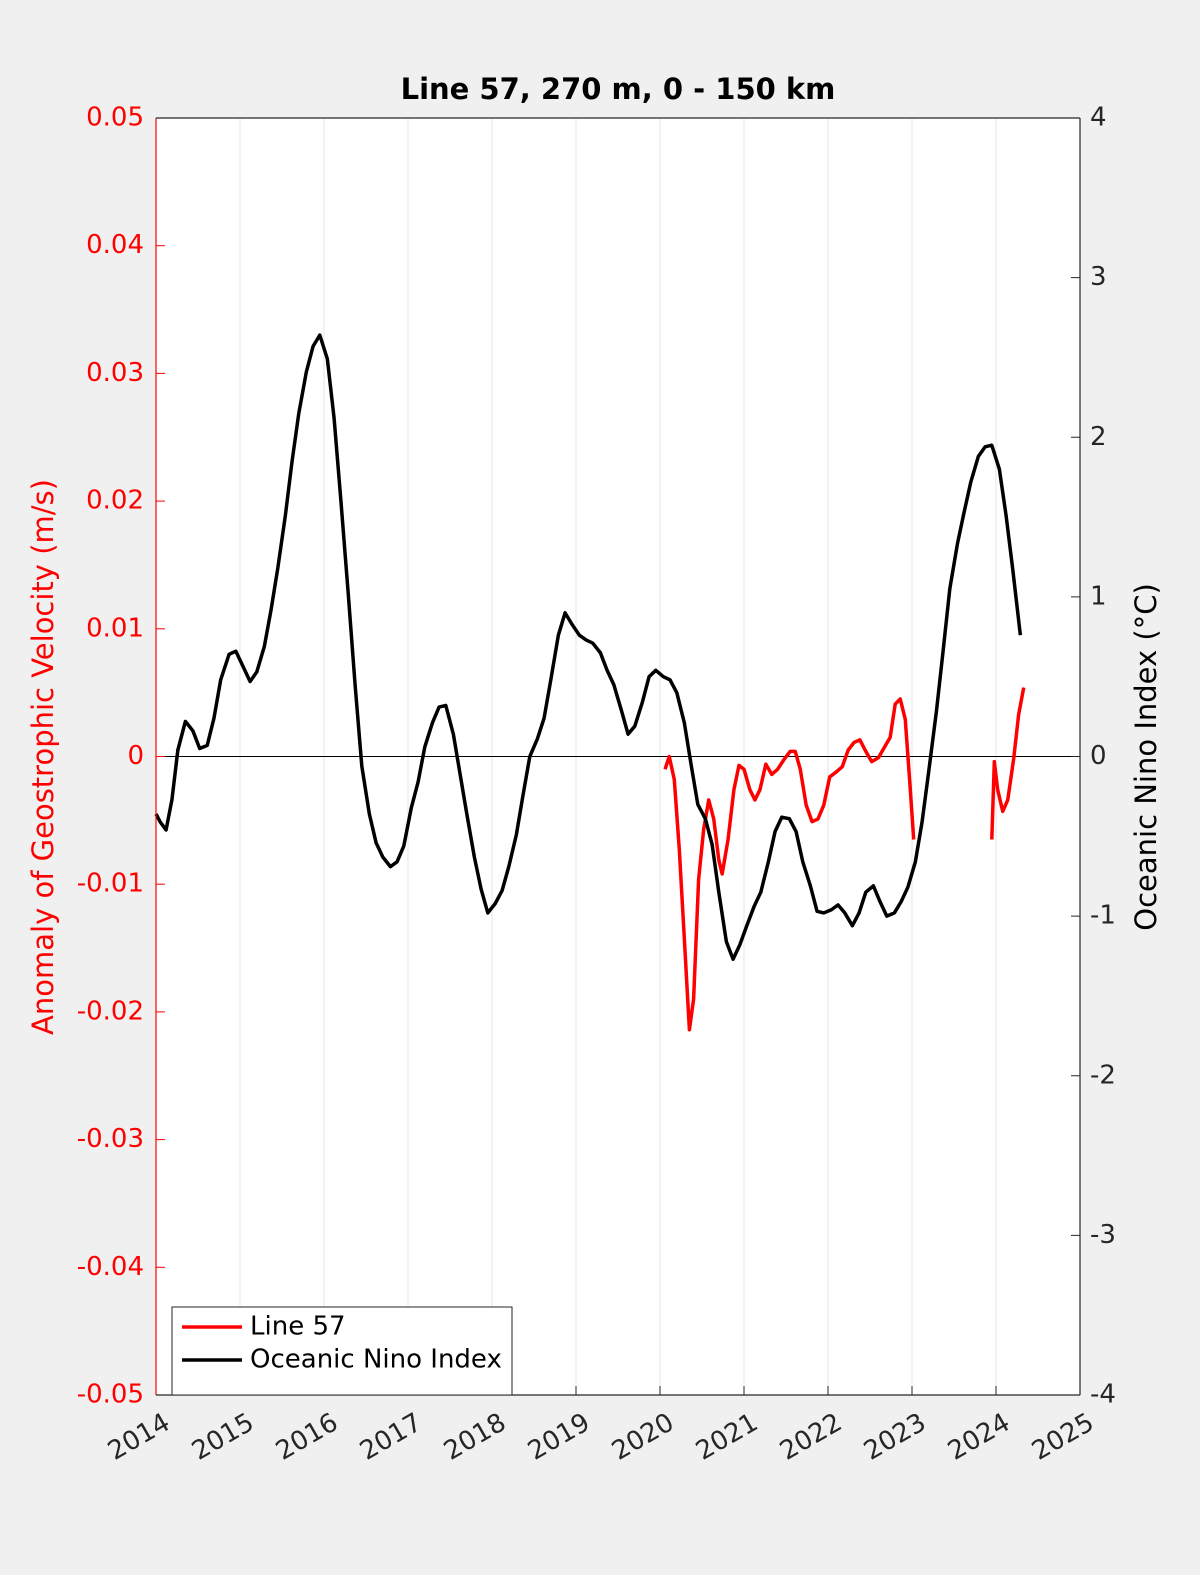 The image size is (1200, 1575). Describe the element at coordinates (110, 1139) in the screenshot. I see `y-tick-label: -0.03` at that location.